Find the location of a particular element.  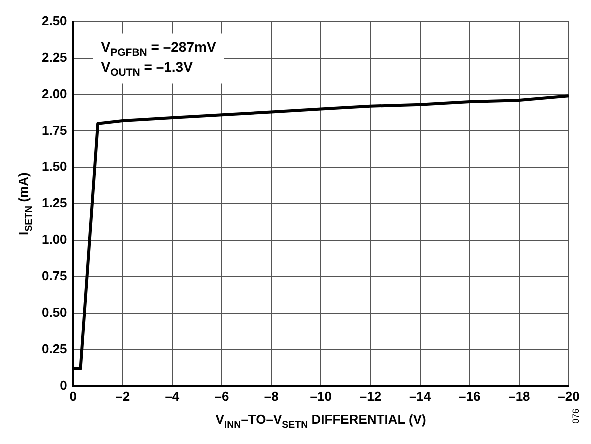

y-tick-label: 0.75 is located at coordinates (55, 276).